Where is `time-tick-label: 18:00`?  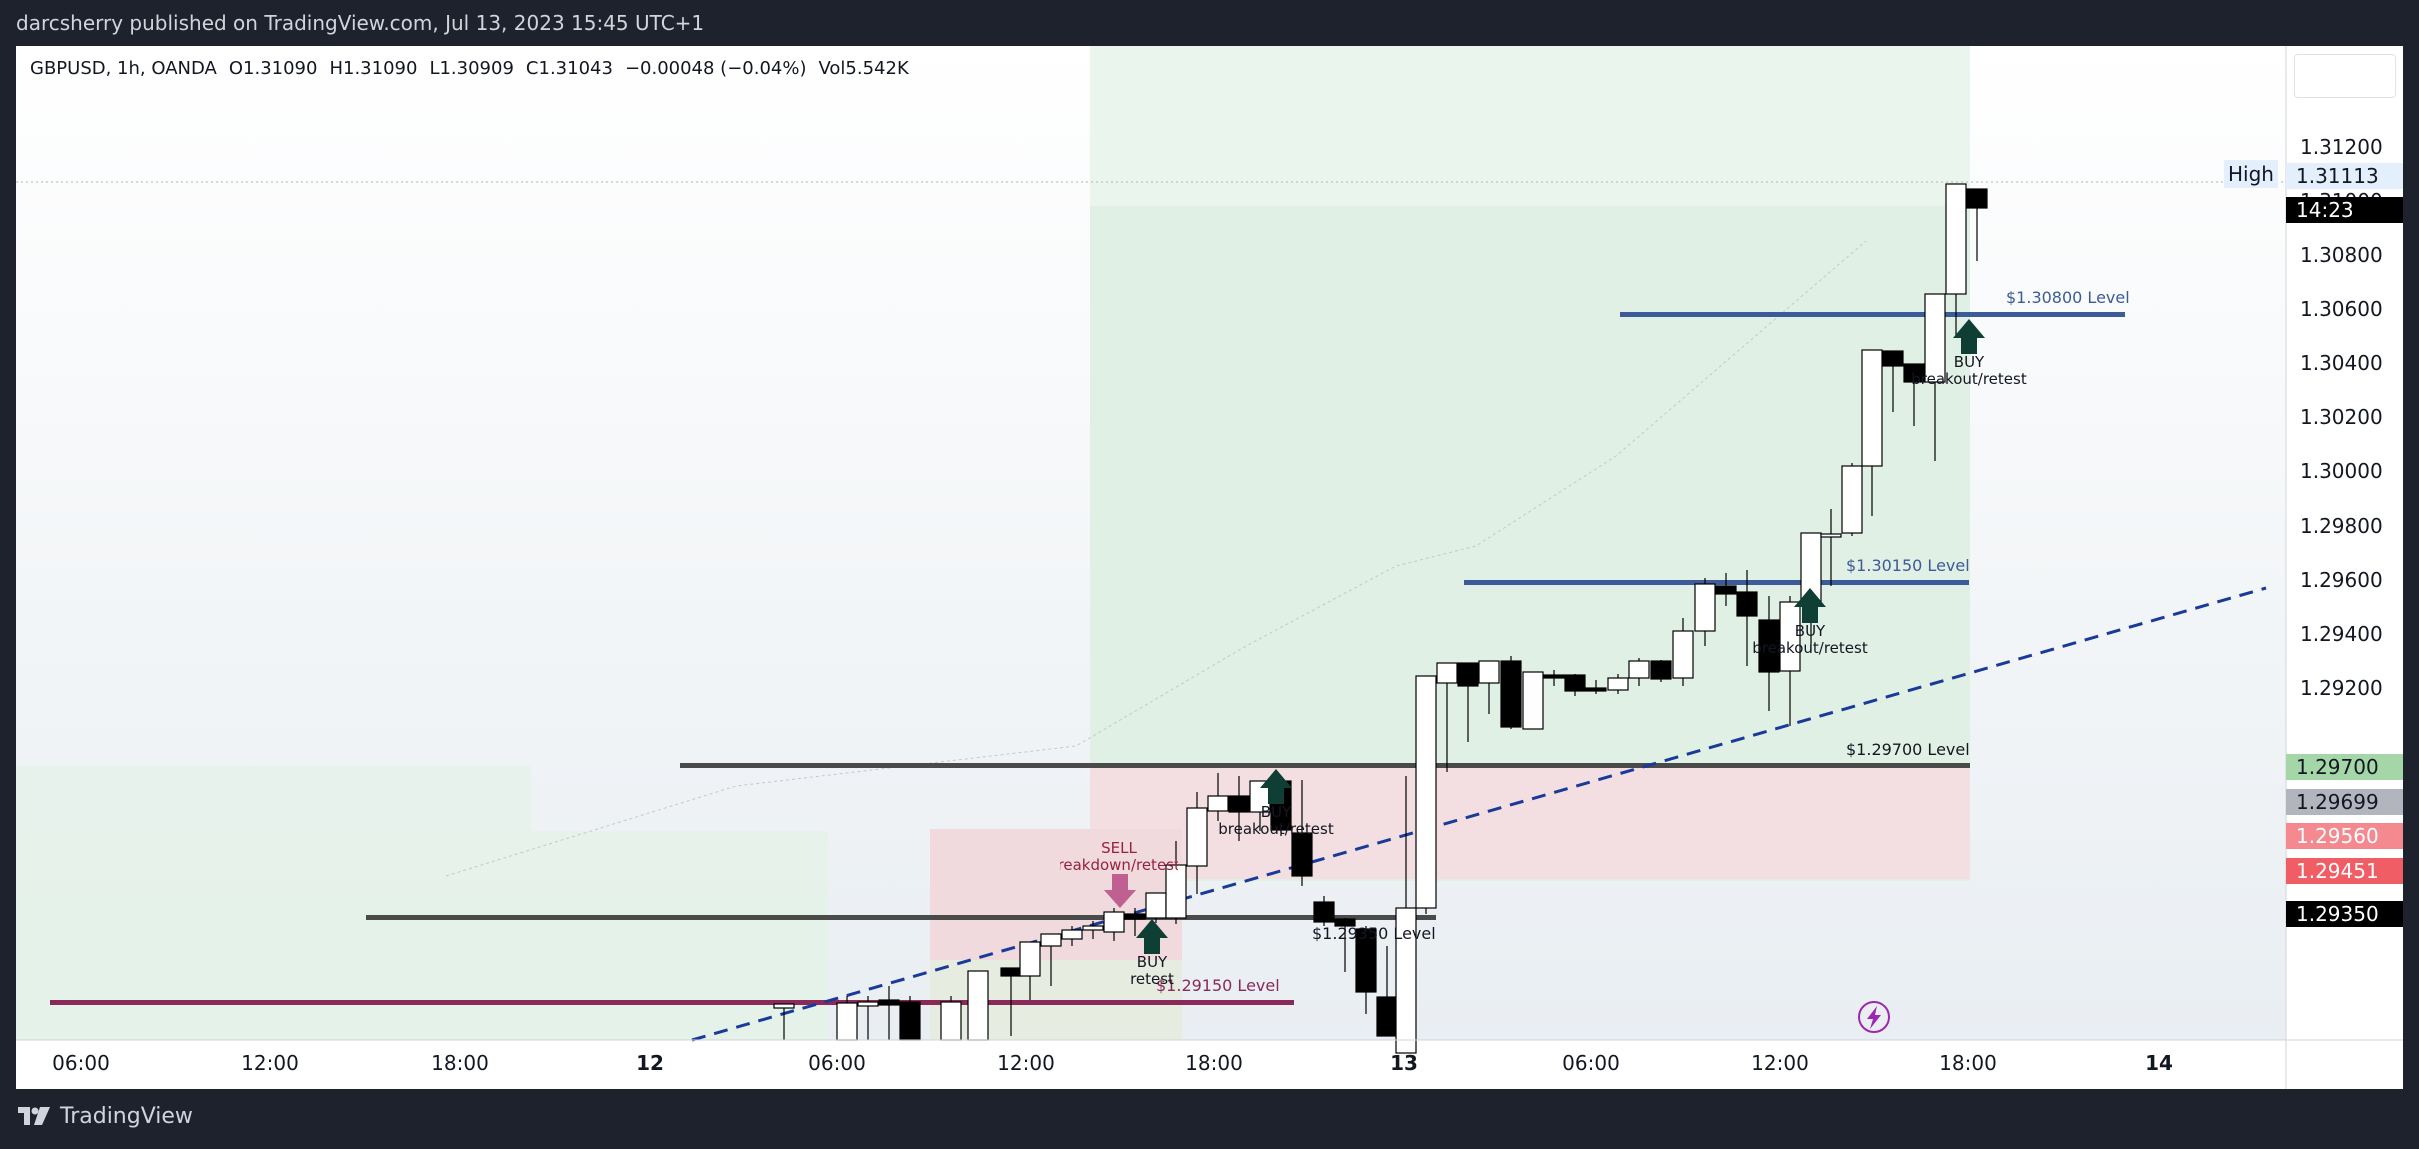 time-tick-label: 18:00 is located at coordinates (1214, 1063).